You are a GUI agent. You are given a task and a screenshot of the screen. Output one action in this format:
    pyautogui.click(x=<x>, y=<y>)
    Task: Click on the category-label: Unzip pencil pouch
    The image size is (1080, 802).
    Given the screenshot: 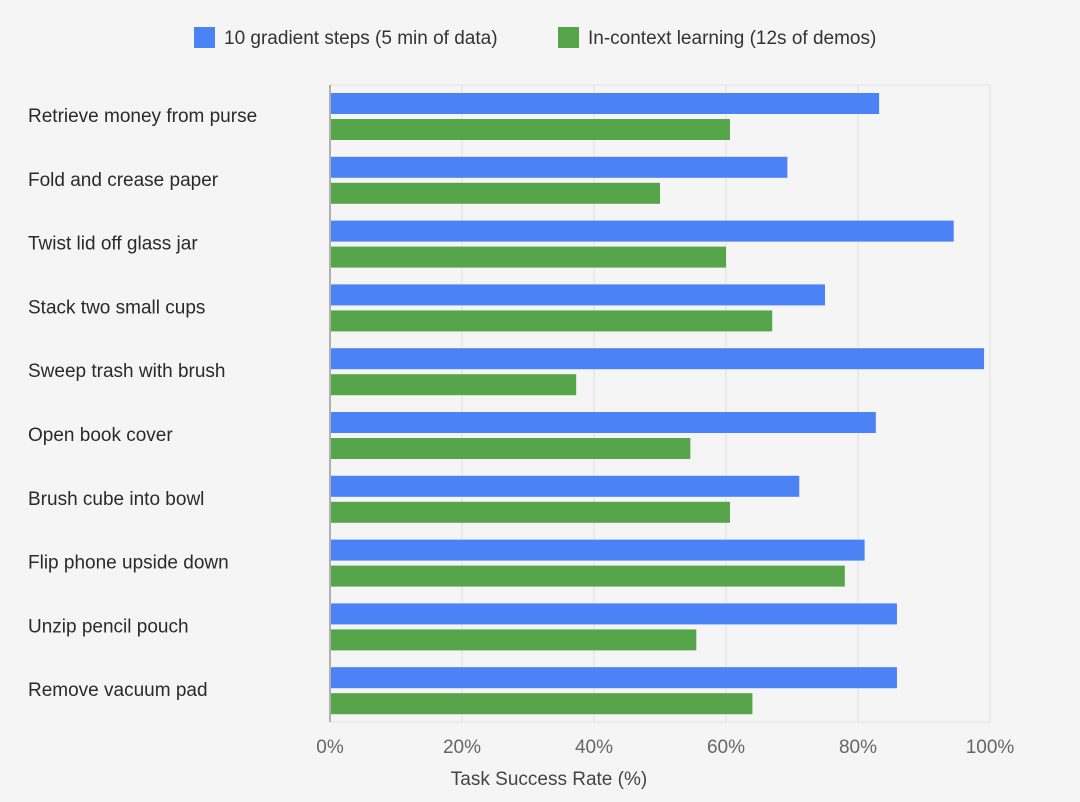 What is the action you would take?
    pyautogui.click(x=108, y=626)
    